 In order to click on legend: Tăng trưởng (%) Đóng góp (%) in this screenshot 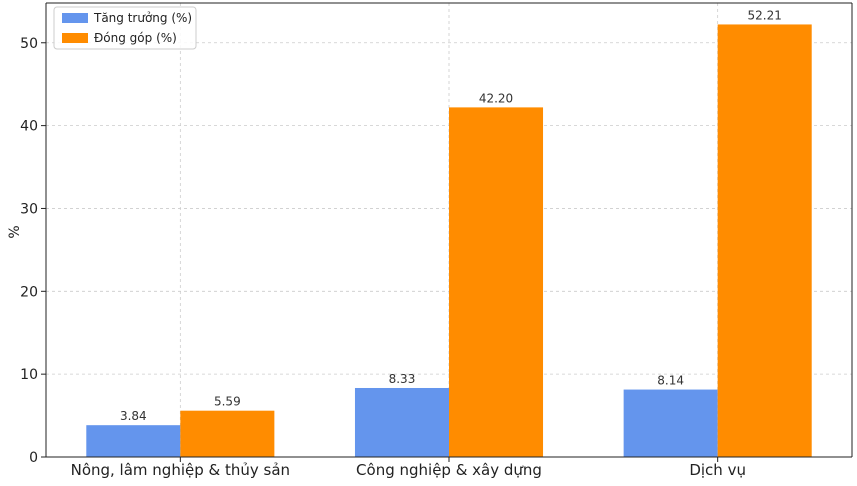, I will do `click(125, 28)`.